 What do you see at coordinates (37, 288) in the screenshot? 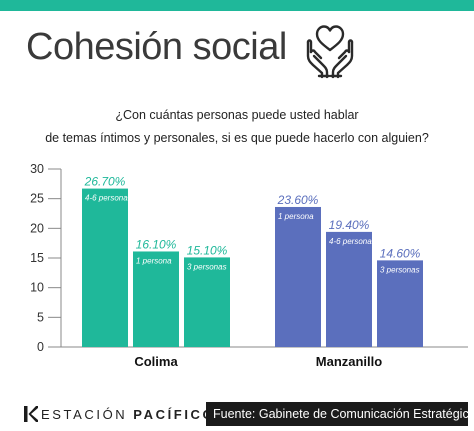
I see `y-tick-label: 10` at bounding box center [37, 288].